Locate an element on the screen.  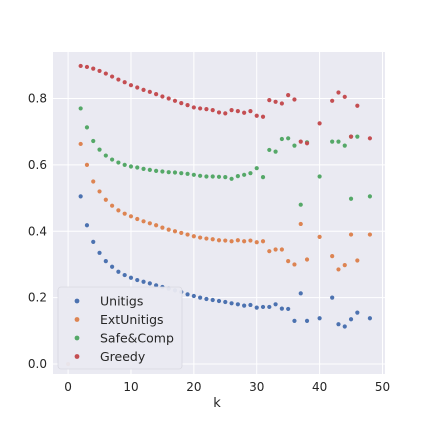
x-tick-label: 40 is located at coordinates (319, 387).